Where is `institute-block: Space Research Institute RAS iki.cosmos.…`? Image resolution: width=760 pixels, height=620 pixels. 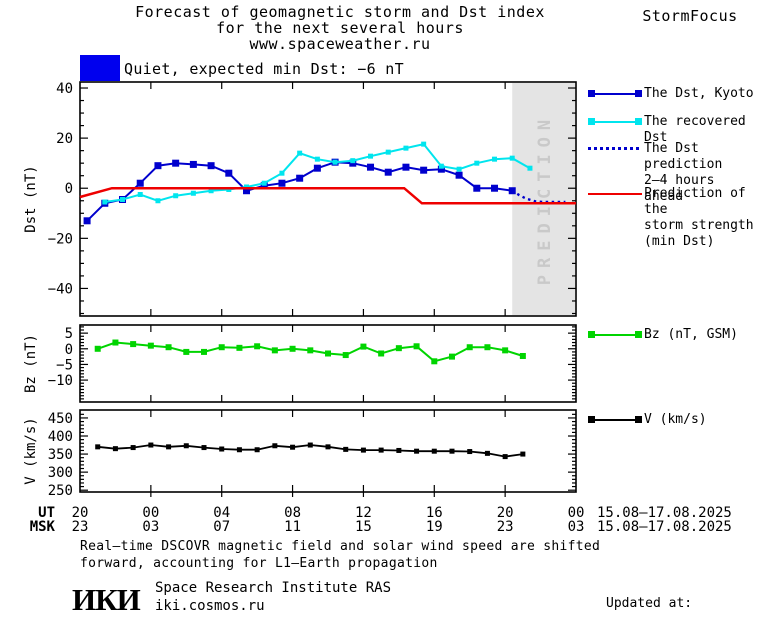
institute-block: Space Research Institute RAS iki.cosmos.… is located at coordinates (273, 597).